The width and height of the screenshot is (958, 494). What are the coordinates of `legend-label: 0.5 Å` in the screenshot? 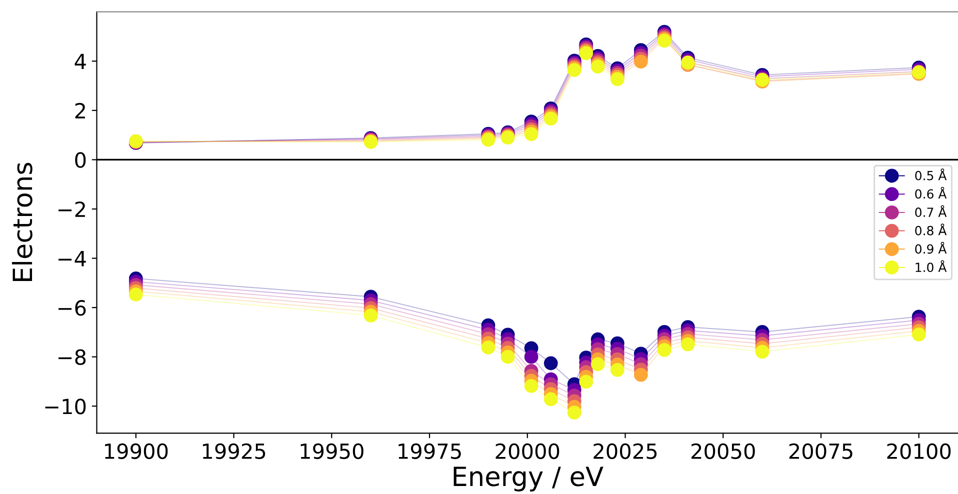 It's located at (931, 174).